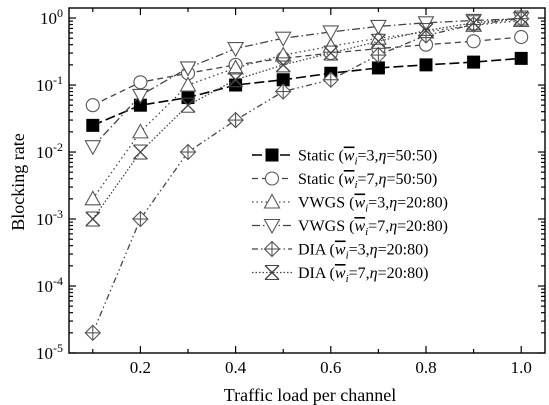 This screenshot has height=405, width=549. What do you see at coordinates (49, 151) in the screenshot?
I see `y-tick-label: 10⁻²` at bounding box center [49, 151].